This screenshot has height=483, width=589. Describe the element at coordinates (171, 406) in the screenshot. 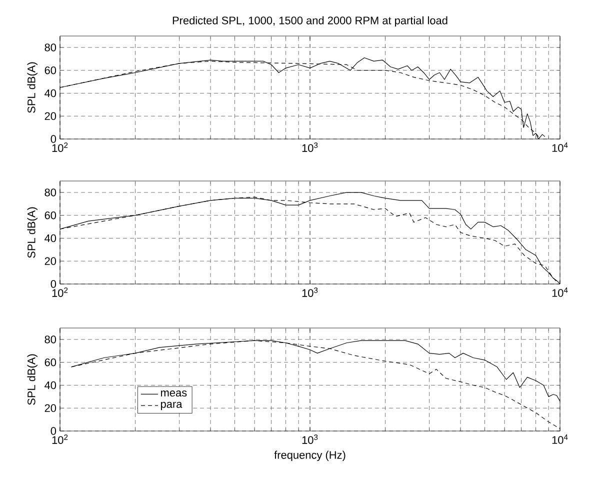

I see `legend-label: para` at that location.